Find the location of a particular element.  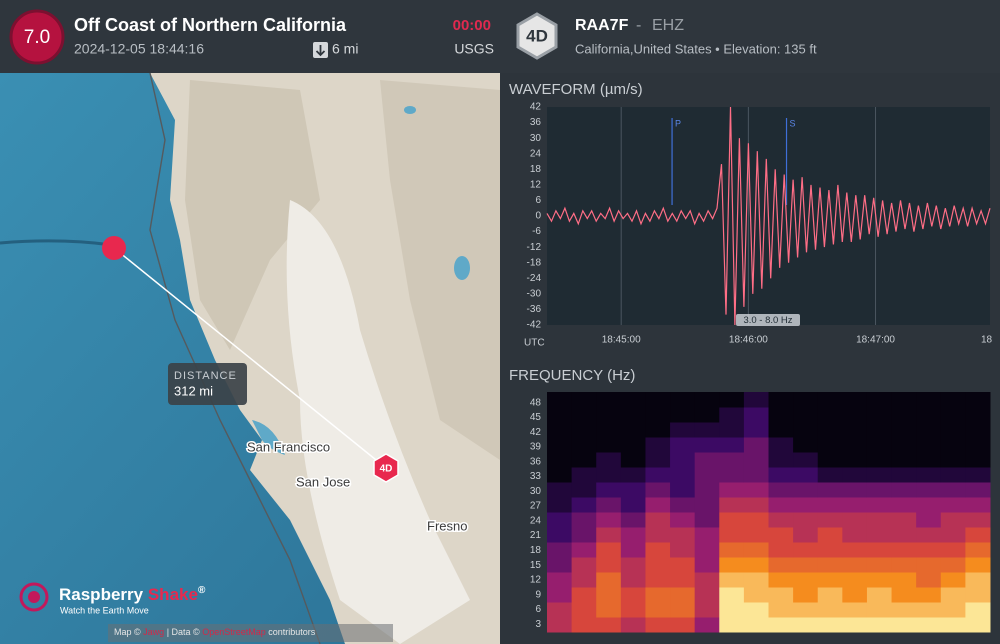

y-tick-label: 36 is located at coordinates (536, 461).